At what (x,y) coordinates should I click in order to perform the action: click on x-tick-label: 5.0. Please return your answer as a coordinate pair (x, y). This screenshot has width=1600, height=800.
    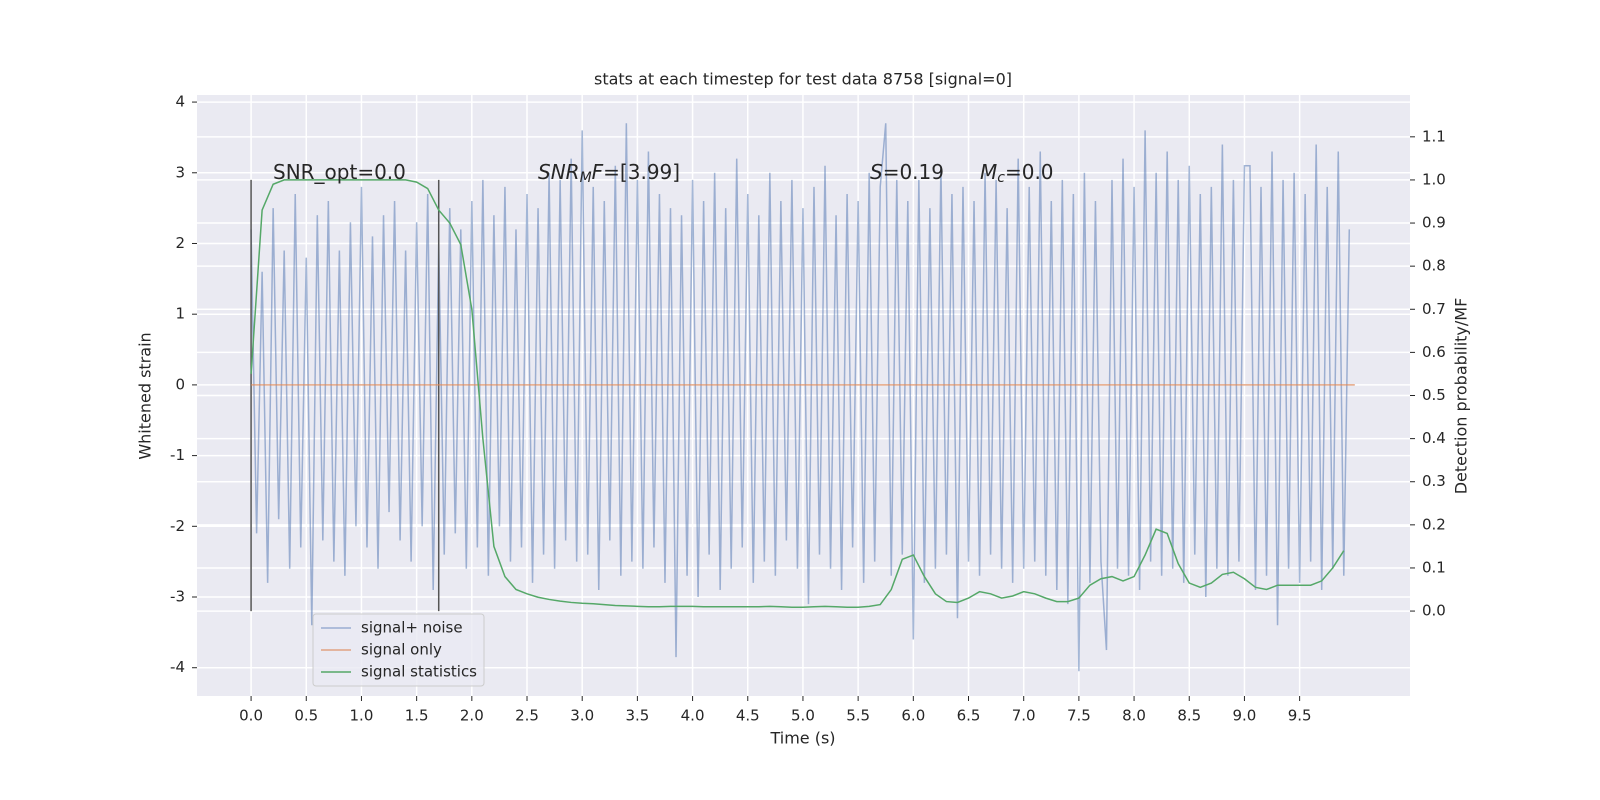
    Looking at the image, I should click on (803, 716).